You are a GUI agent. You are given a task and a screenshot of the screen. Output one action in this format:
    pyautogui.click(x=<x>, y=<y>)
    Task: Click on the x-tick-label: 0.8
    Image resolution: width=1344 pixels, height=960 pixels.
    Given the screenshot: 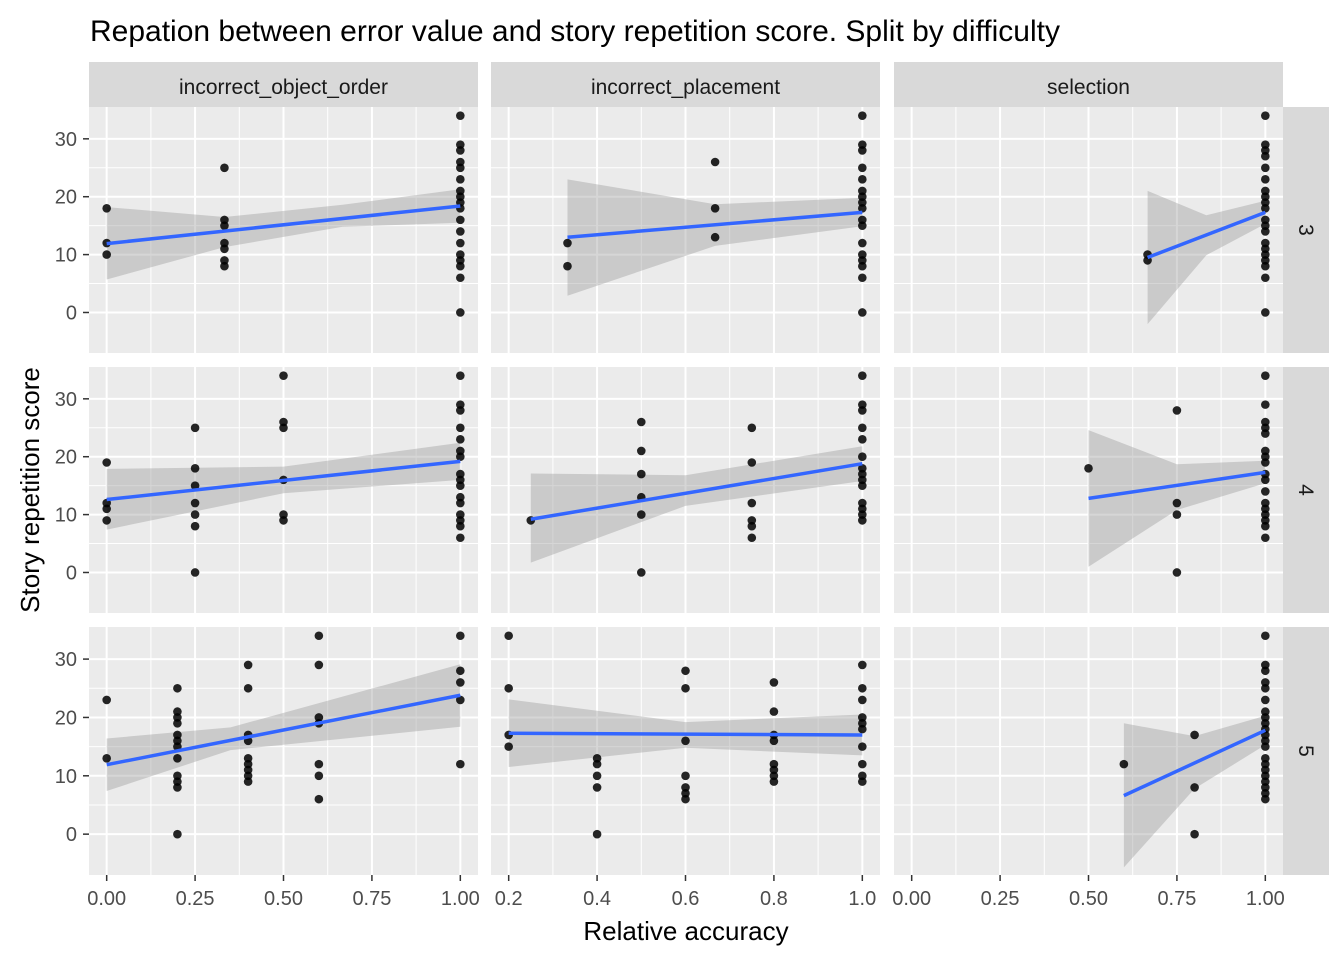 What is the action you would take?
    pyautogui.click(x=774, y=899)
    